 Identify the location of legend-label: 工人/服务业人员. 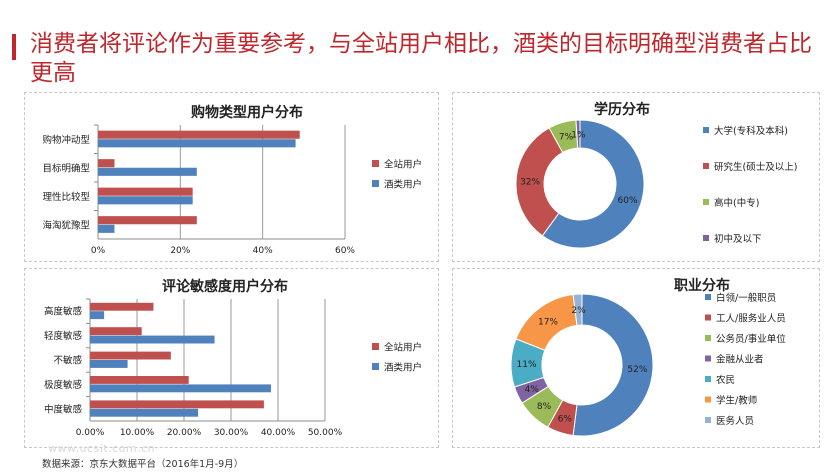
(751, 319).